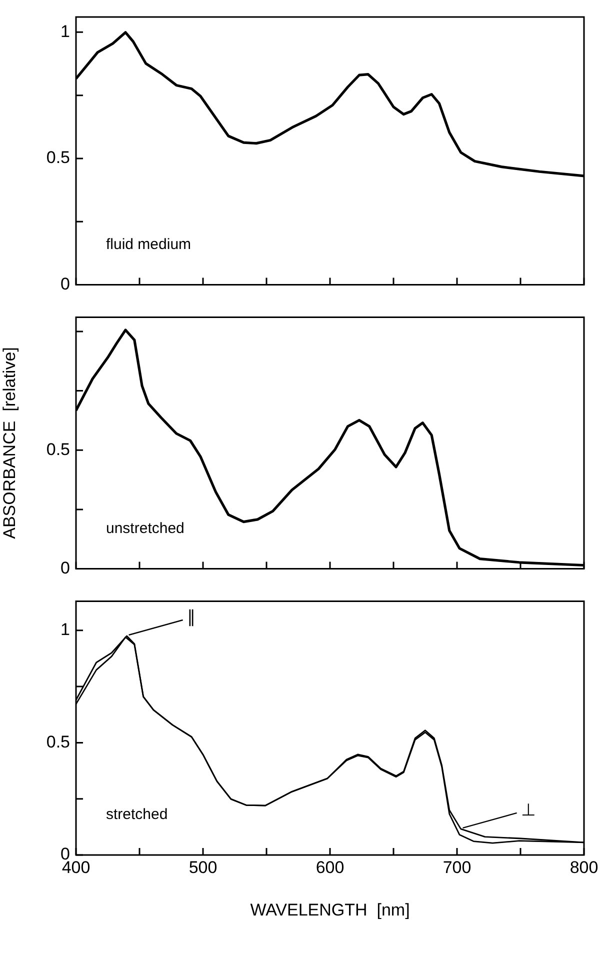  I want to click on x-tick-label: 600, so click(330, 867).